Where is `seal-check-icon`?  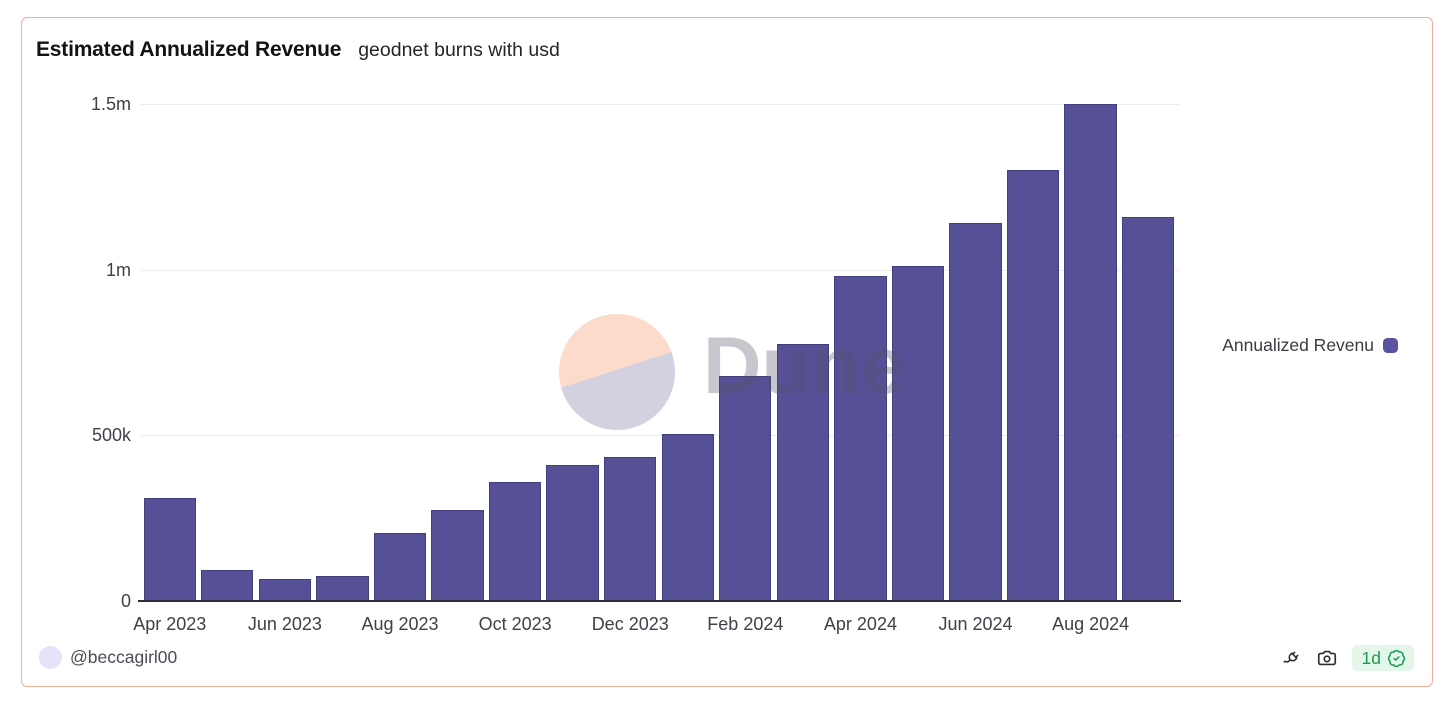 seal-check-icon is located at coordinates (1396, 658).